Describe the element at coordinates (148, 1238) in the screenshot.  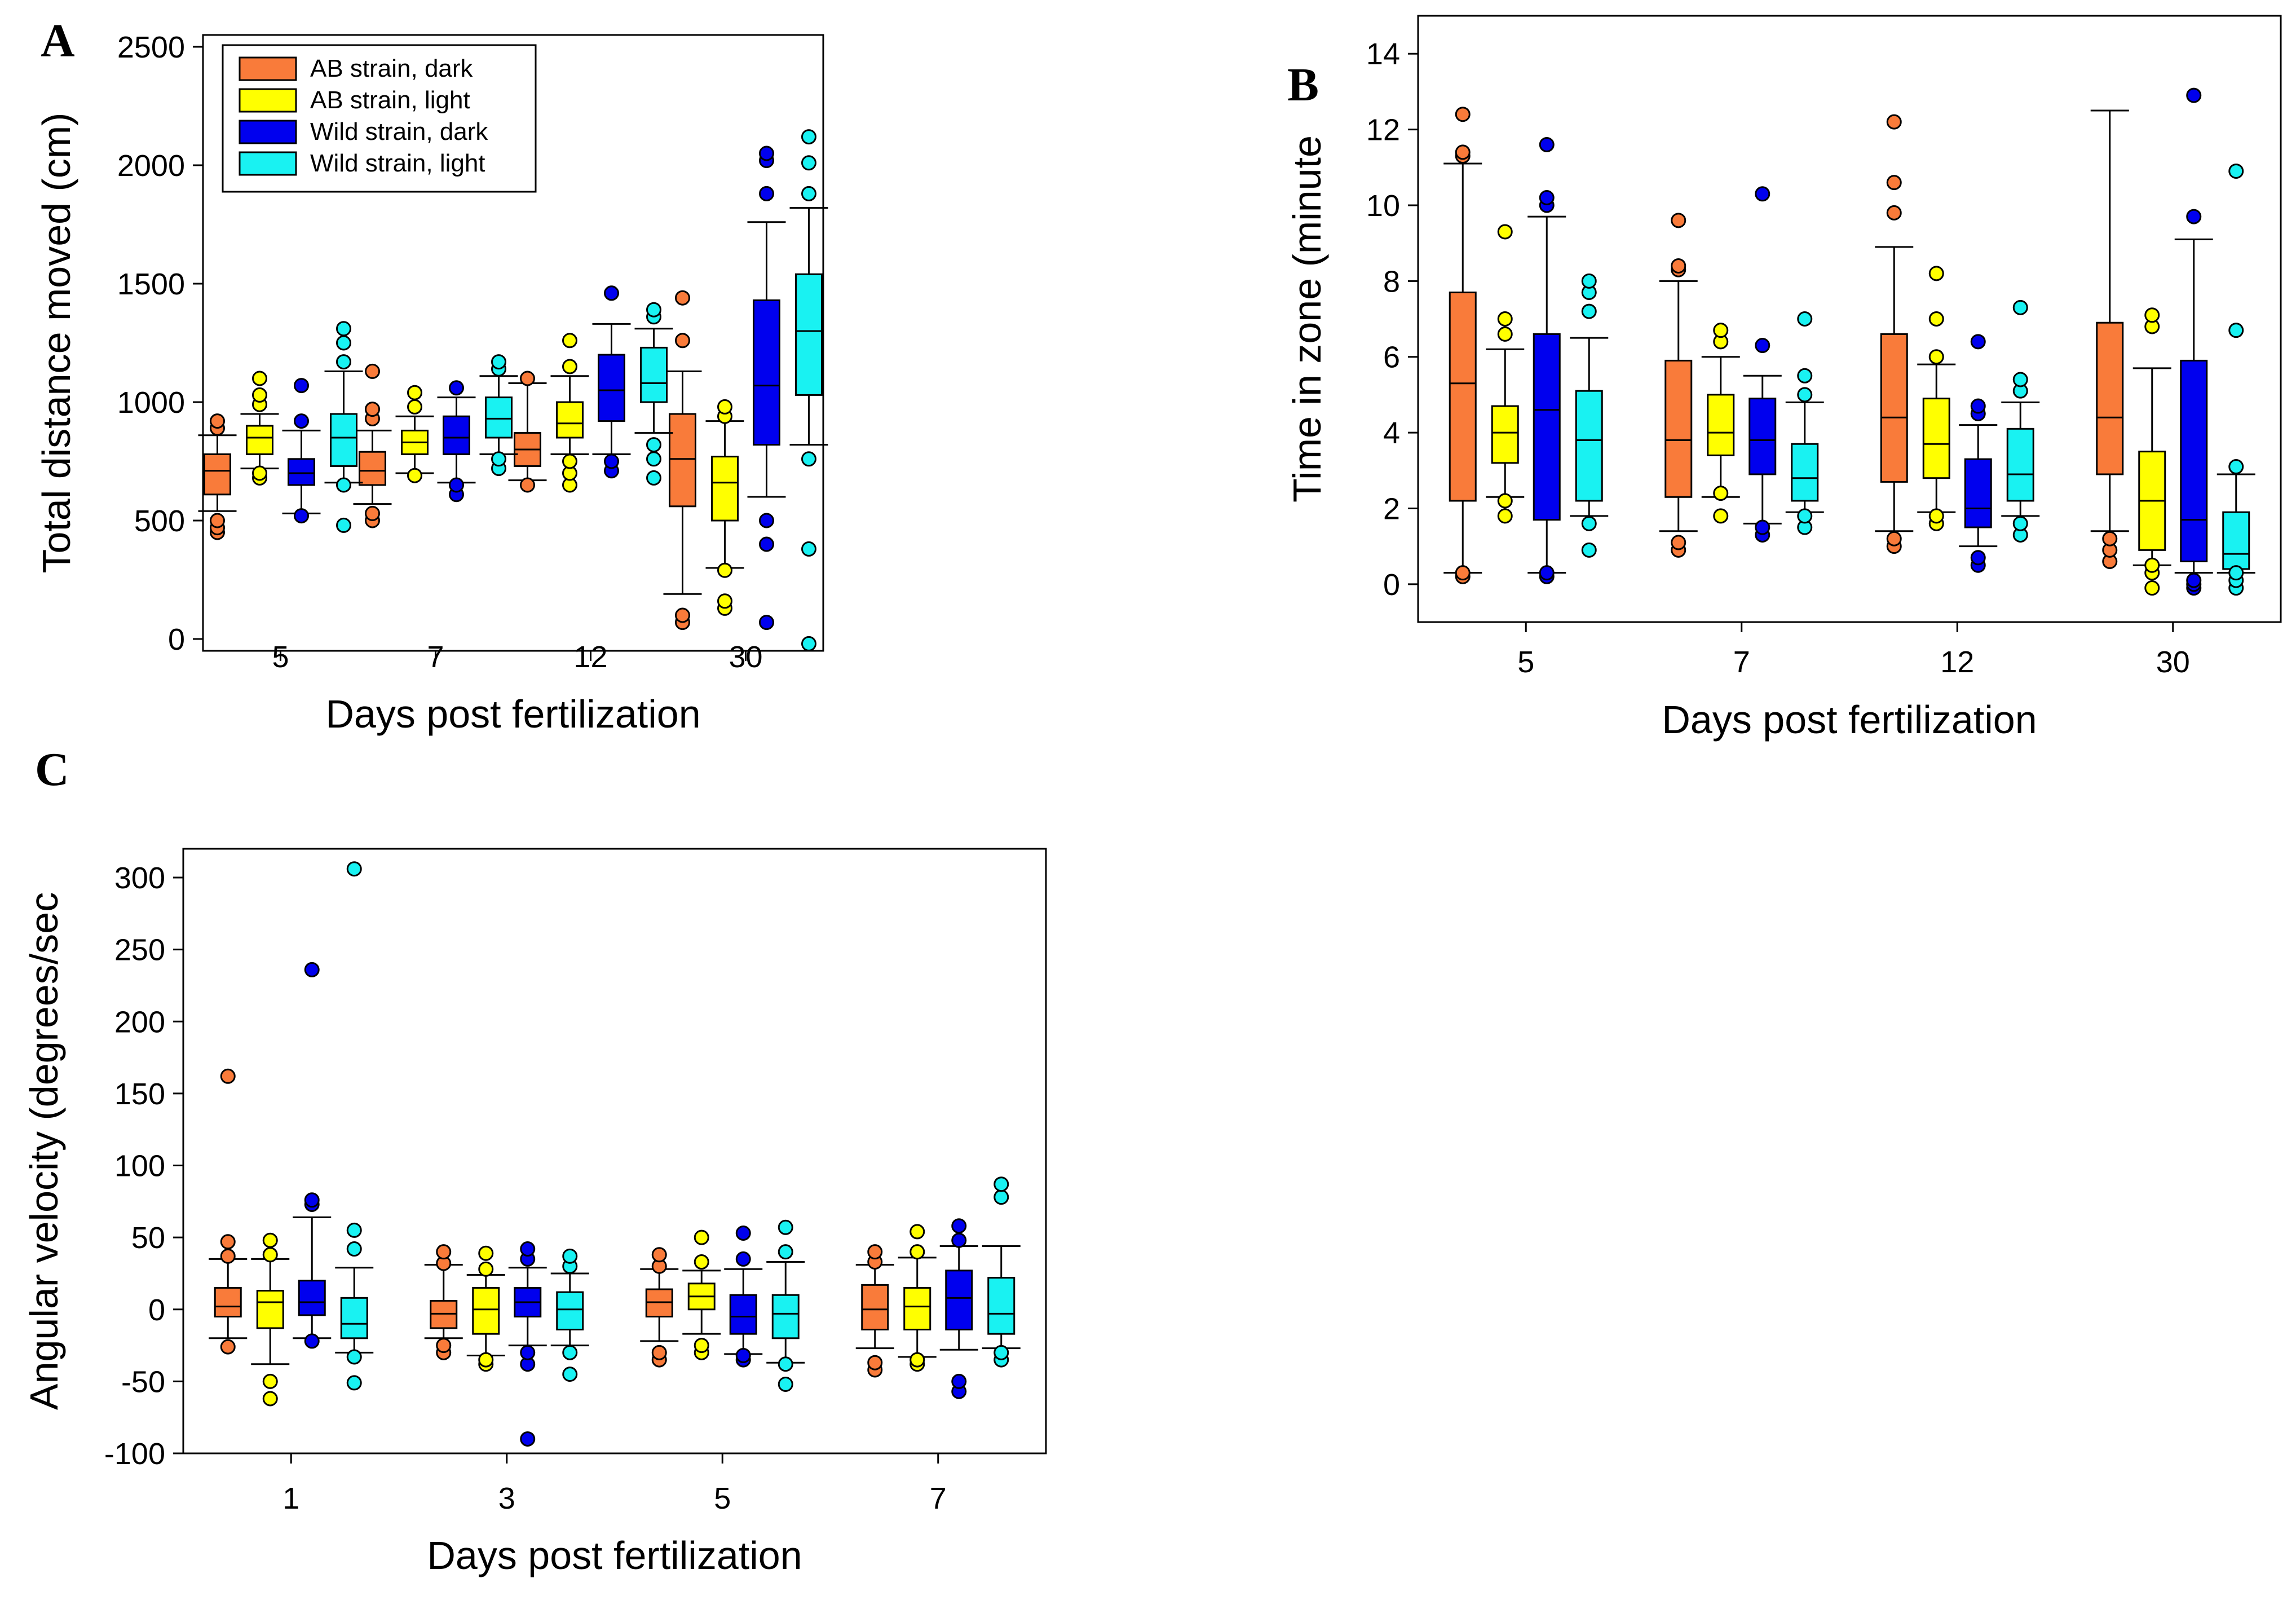
I see `y-tick-label: 50` at that location.